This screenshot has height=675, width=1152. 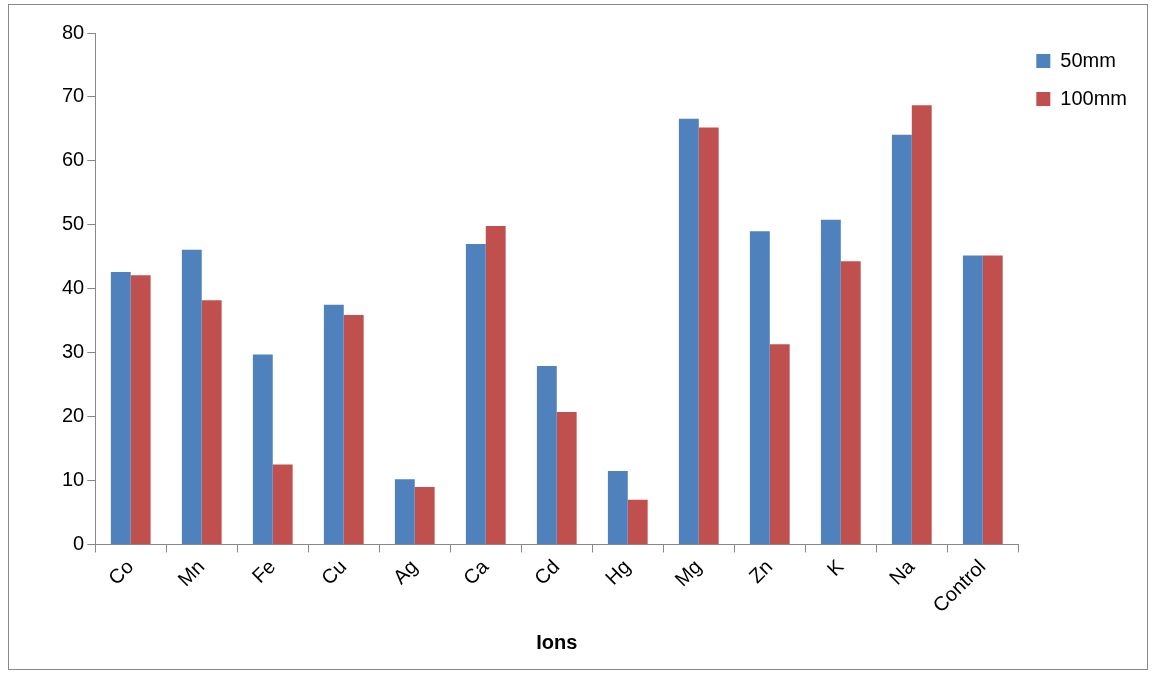 What do you see at coordinates (546, 572) in the screenshot?
I see `x-tick-label: Cd` at bounding box center [546, 572].